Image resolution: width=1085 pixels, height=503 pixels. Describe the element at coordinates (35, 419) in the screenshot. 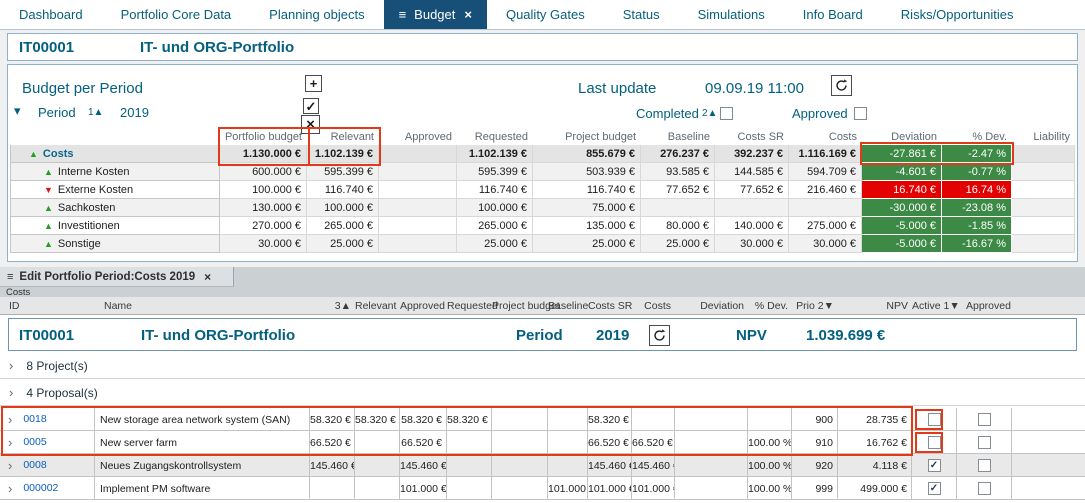

I see `proposal-id-link: 0018` at that location.